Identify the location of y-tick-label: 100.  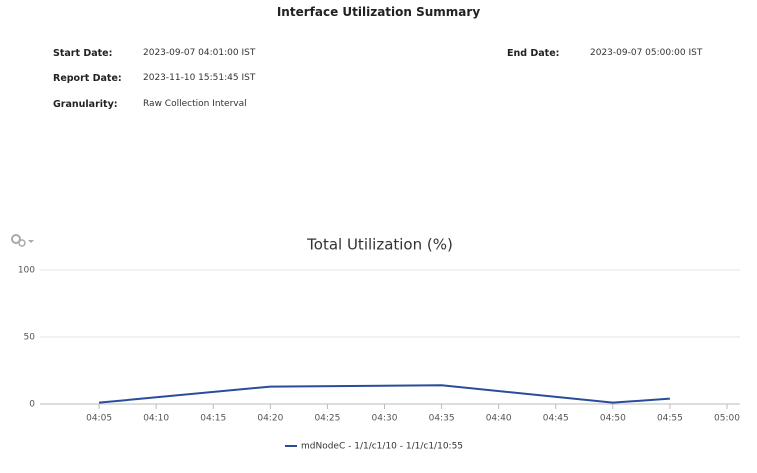
(26, 271).